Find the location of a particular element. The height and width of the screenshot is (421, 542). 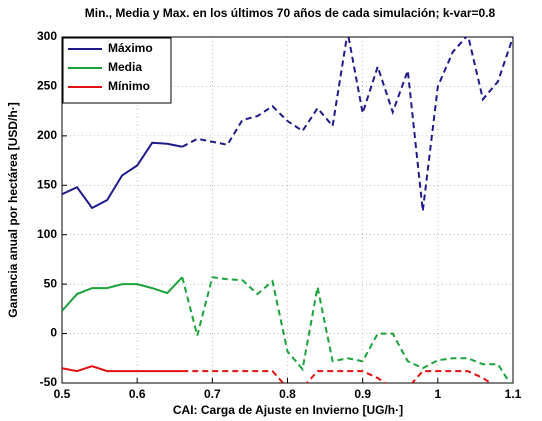

x-tick-label: 0.7 is located at coordinates (212, 394).